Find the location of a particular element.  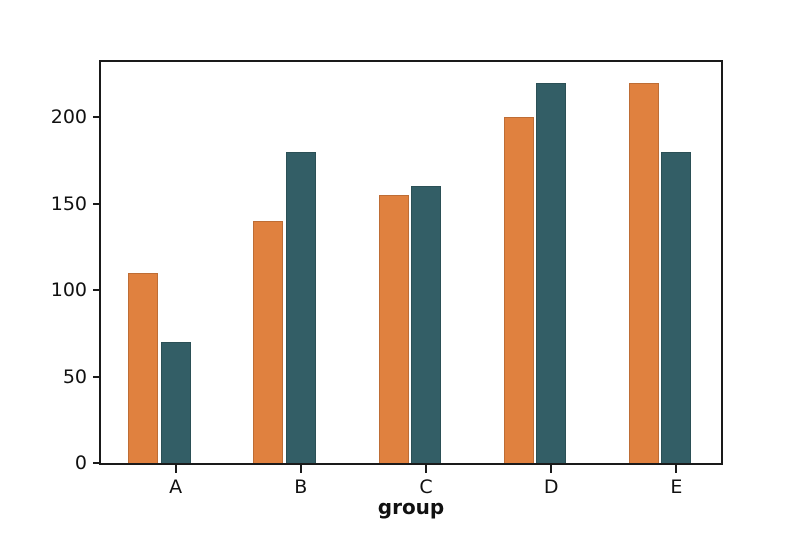

x-tick-label-E: E is located at coordinates (676, 487).